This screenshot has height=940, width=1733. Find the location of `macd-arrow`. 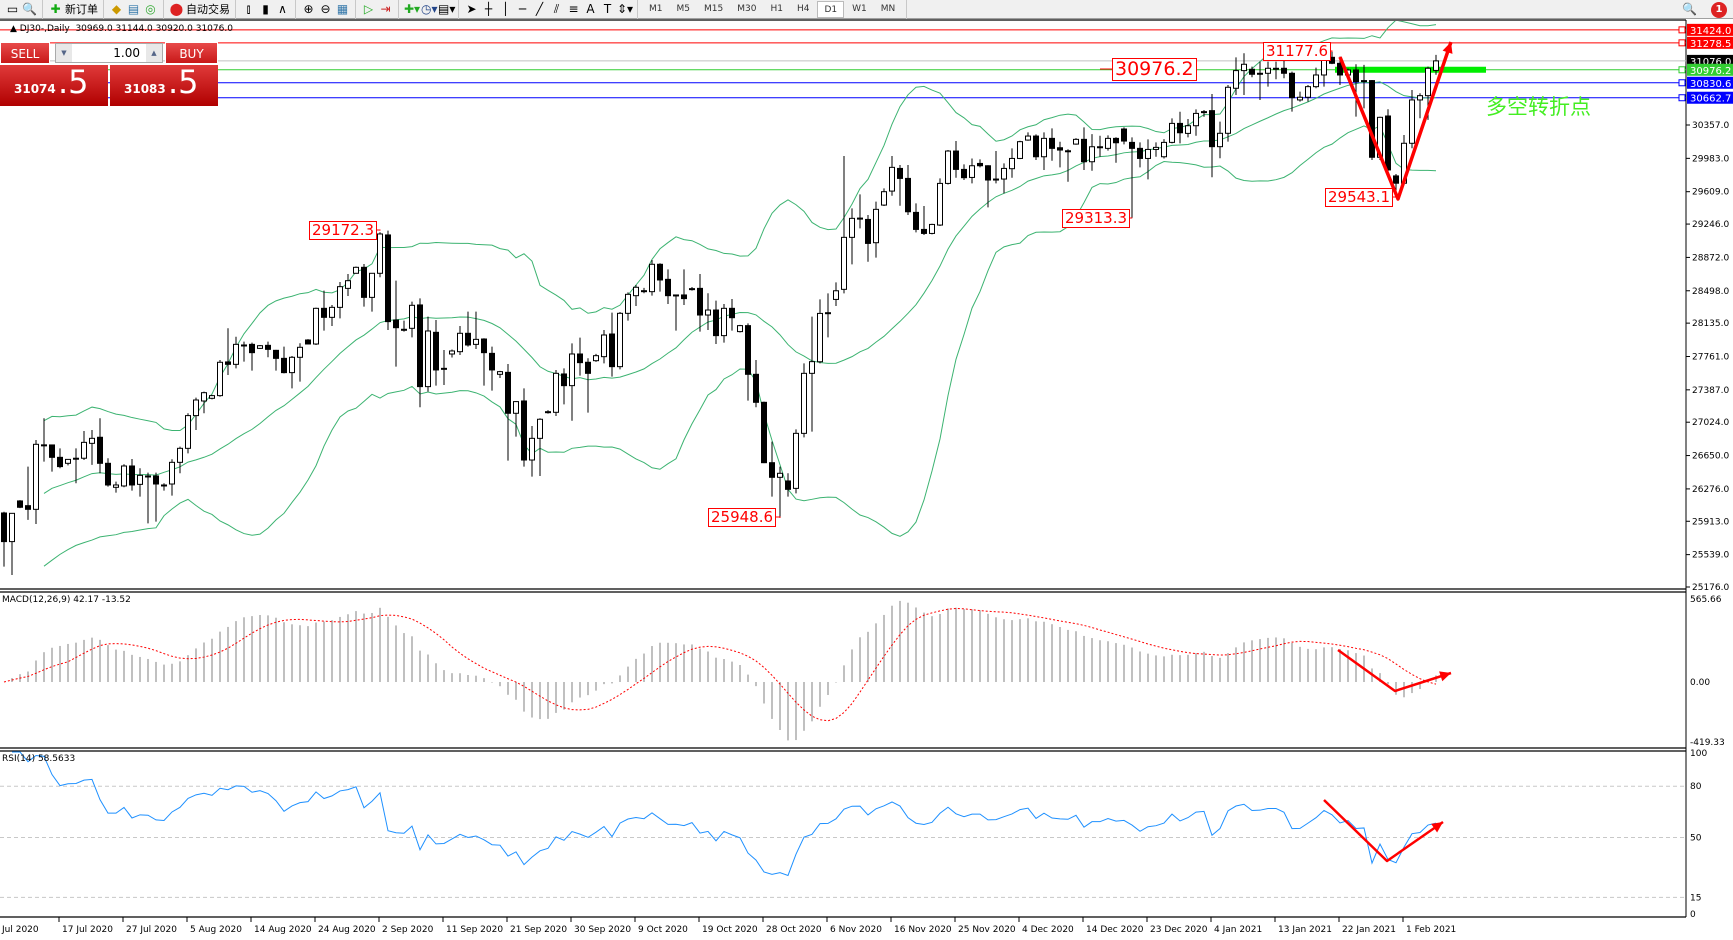

macd-arrow is located at coordinates (1394, 670).